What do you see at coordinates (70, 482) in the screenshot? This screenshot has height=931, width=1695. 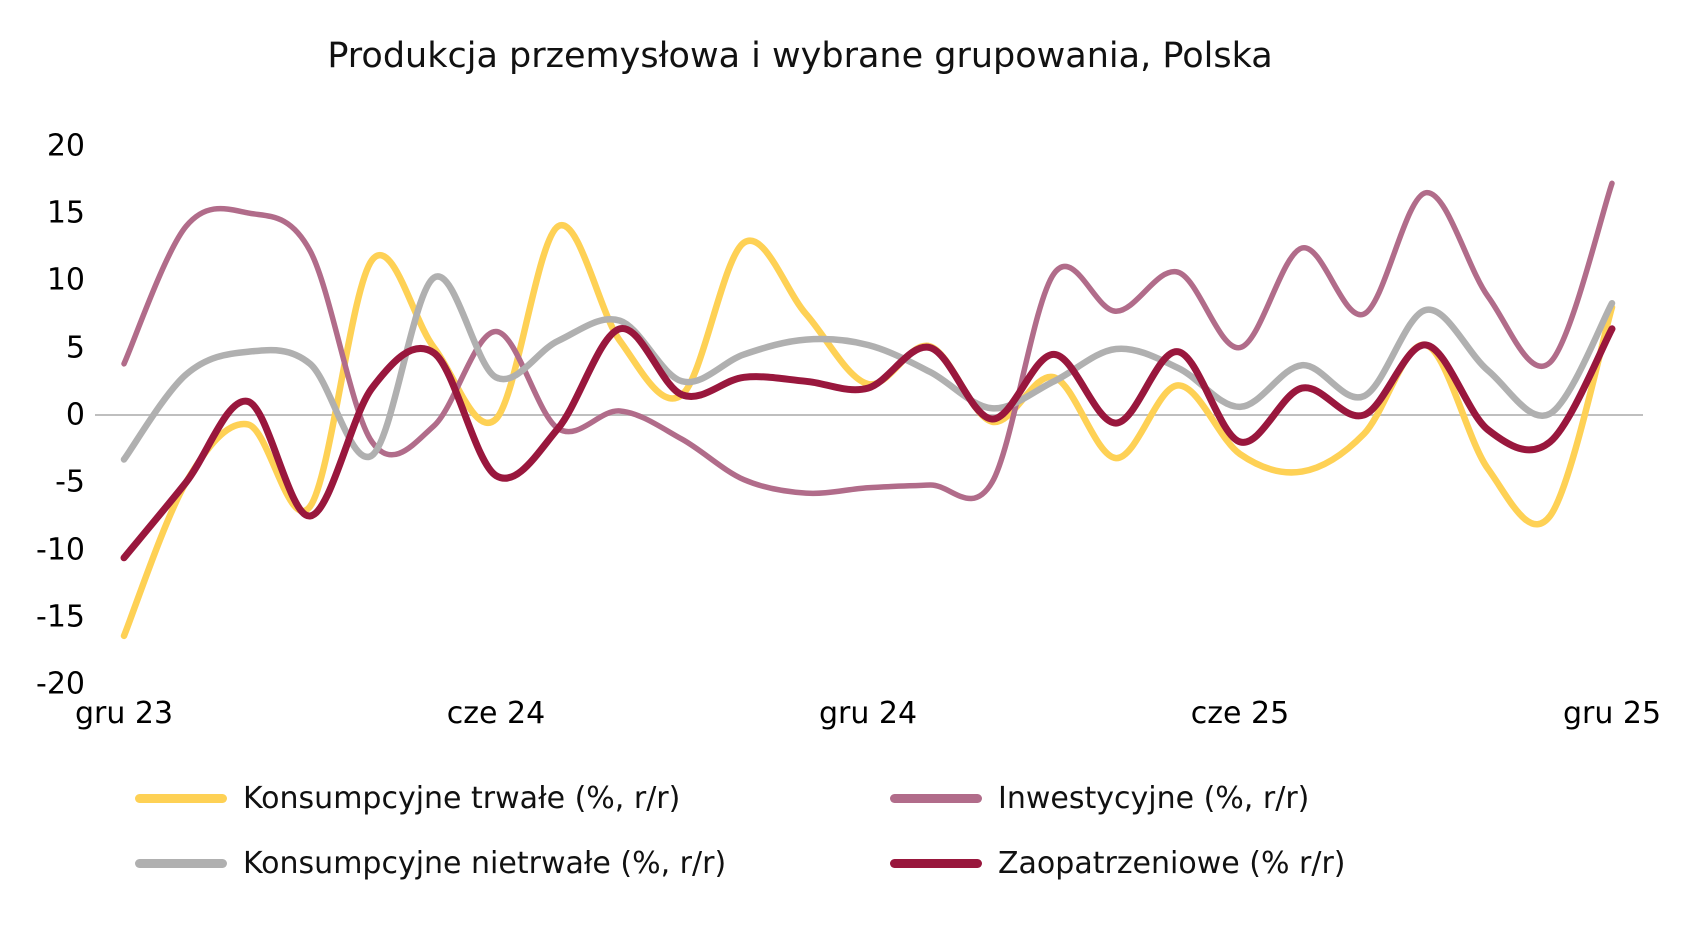 I see `y-axis-tick-label: -5` at bounding box center [70, 482].